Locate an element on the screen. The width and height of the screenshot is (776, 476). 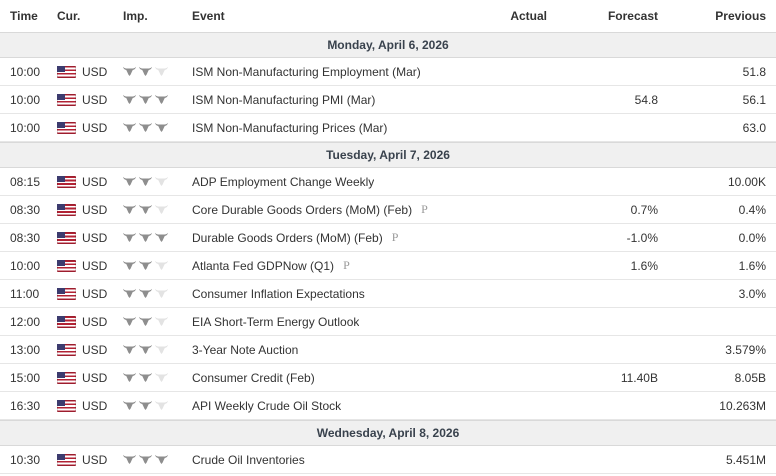
event-link: Consumer Inflation Expectations is located at coordinates (278, 293).